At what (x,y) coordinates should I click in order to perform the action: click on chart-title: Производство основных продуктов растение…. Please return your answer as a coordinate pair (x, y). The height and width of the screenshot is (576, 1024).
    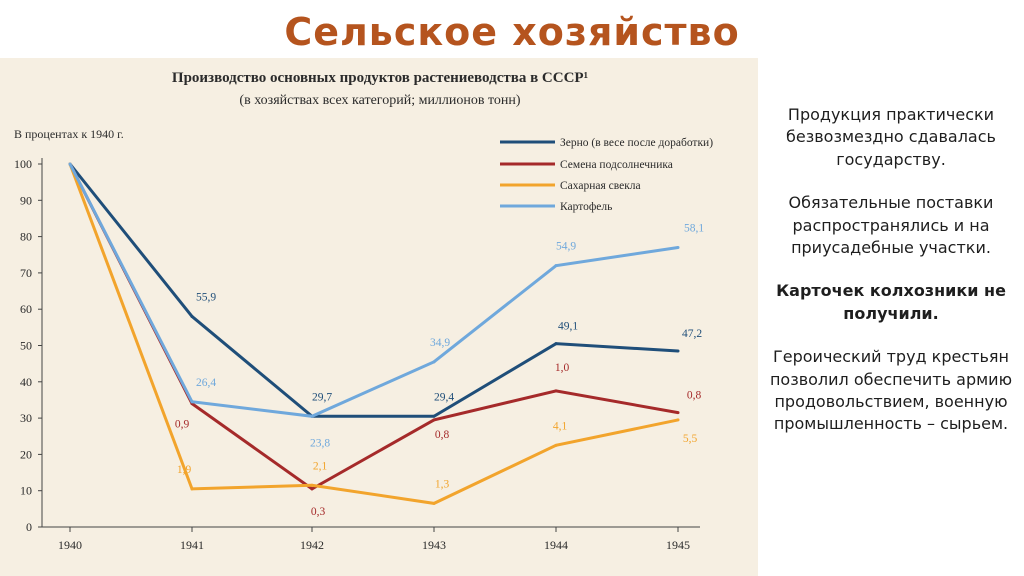
    Looking at the image, I should click on (380, 78).